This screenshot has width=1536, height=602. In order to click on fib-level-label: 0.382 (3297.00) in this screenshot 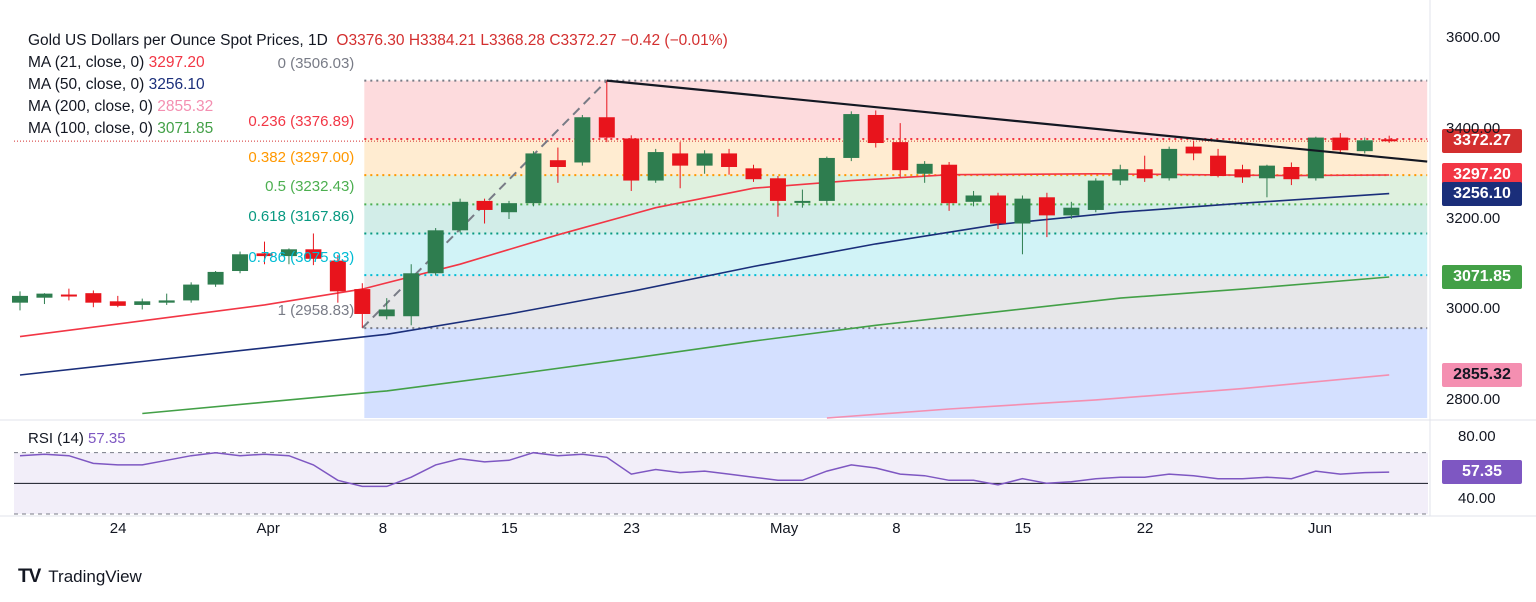, I will do `click(301, 158)`.